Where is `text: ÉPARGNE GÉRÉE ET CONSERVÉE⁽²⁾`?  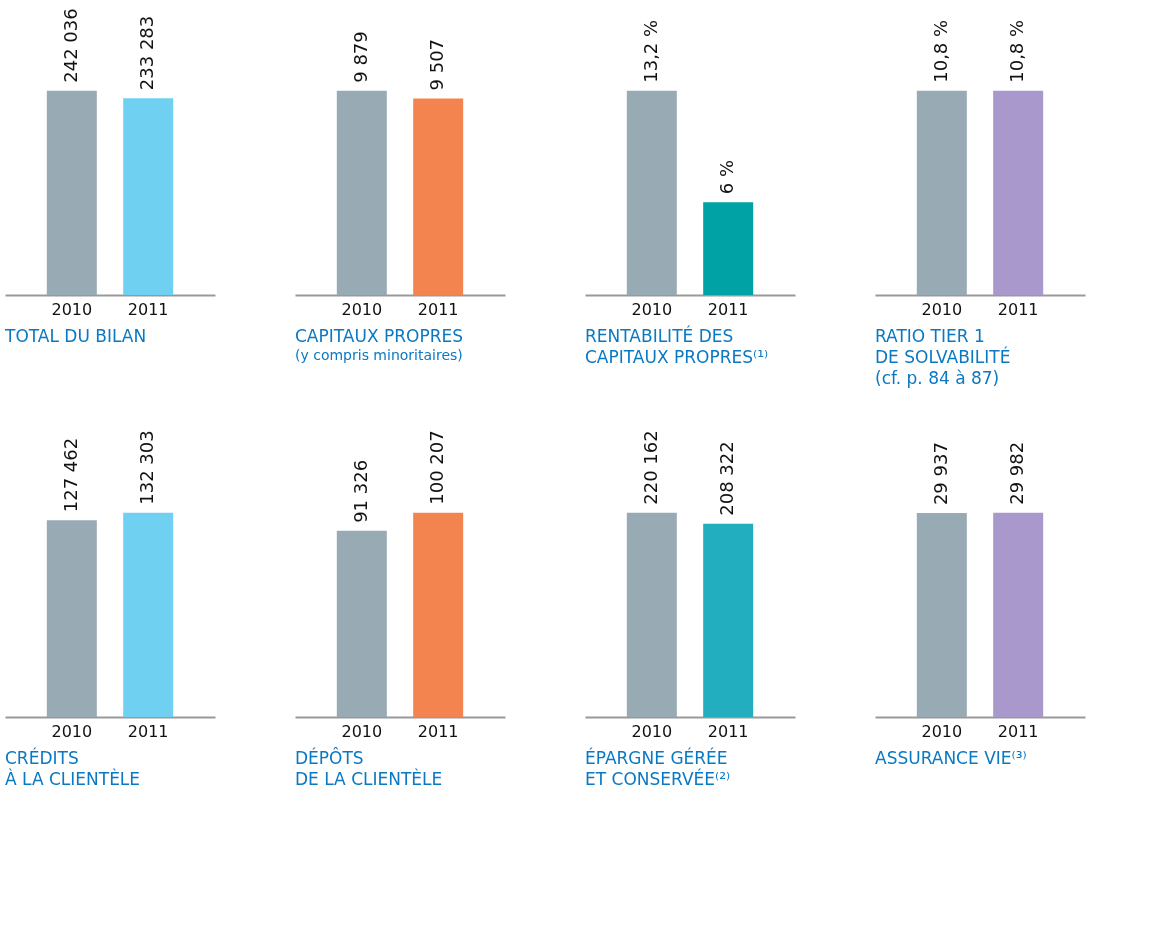 text: ÉPARGNE GÉRÉE ET CONSERVÉE⁽²⁾ is located at coordinates (658, 768).